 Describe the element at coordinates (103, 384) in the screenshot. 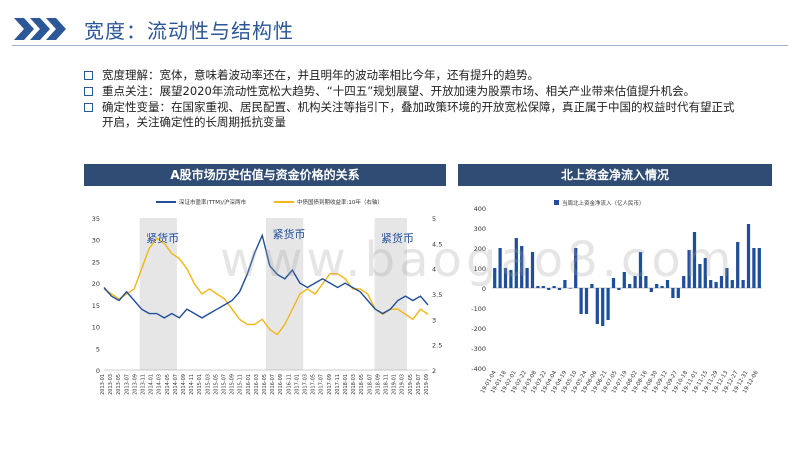

I see `x-axis-tick: 2013-01` at that location.